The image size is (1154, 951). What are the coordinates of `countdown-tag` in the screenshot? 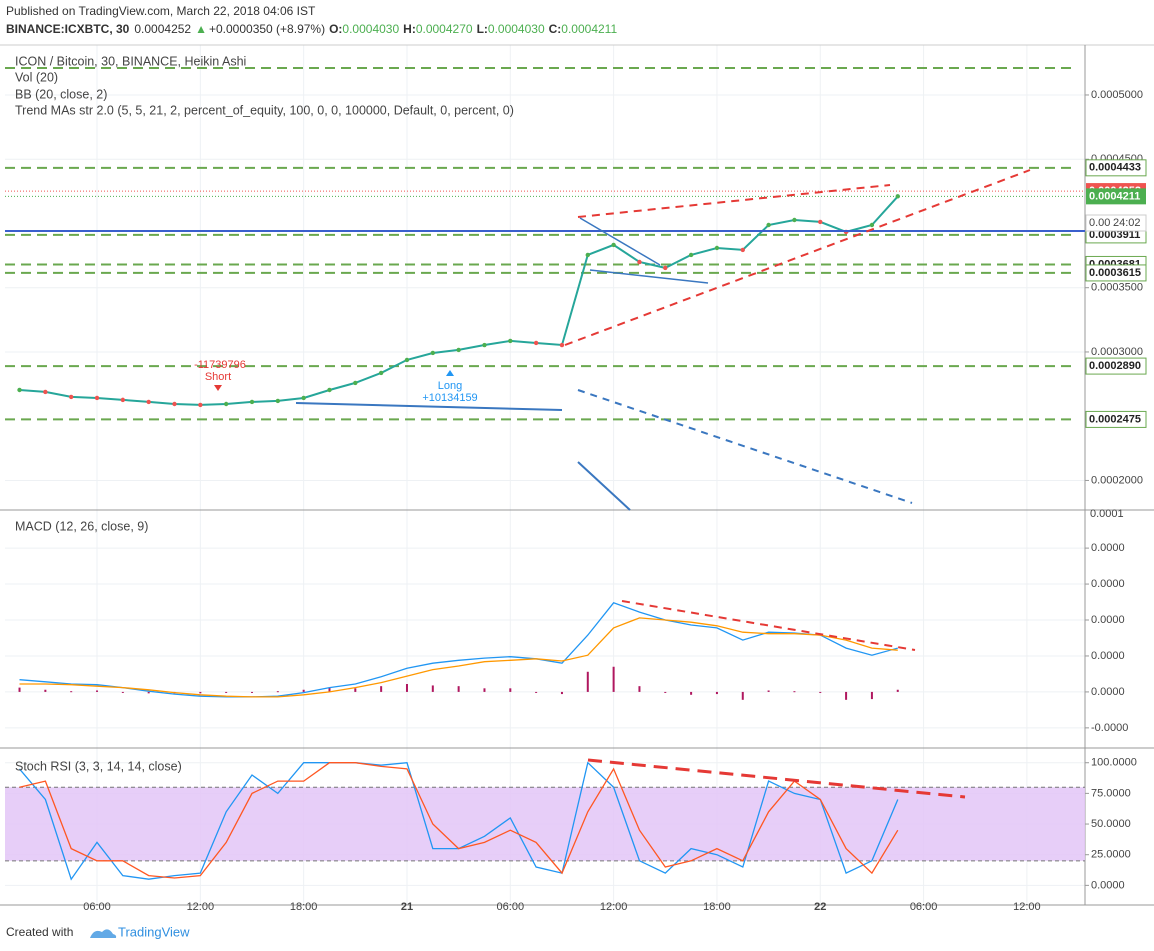 It's located at (1116, 223).